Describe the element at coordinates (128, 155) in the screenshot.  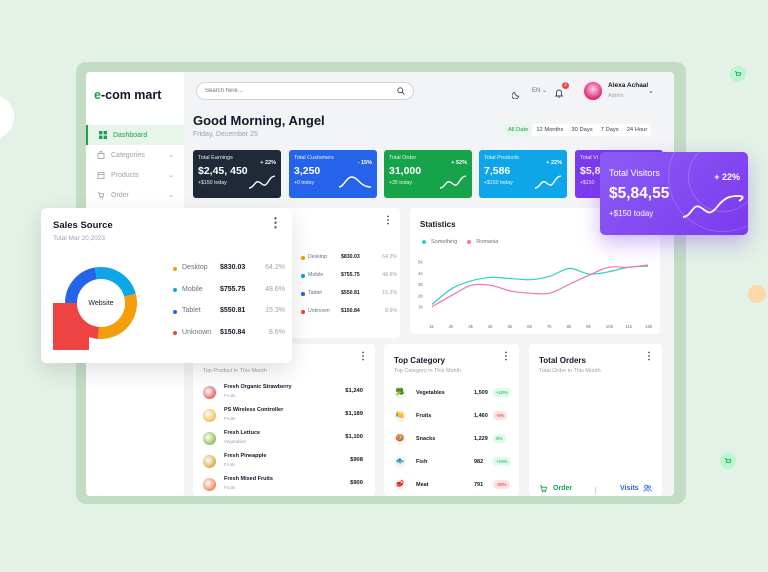
I see `sidebar-item-label: Categories` at that location.